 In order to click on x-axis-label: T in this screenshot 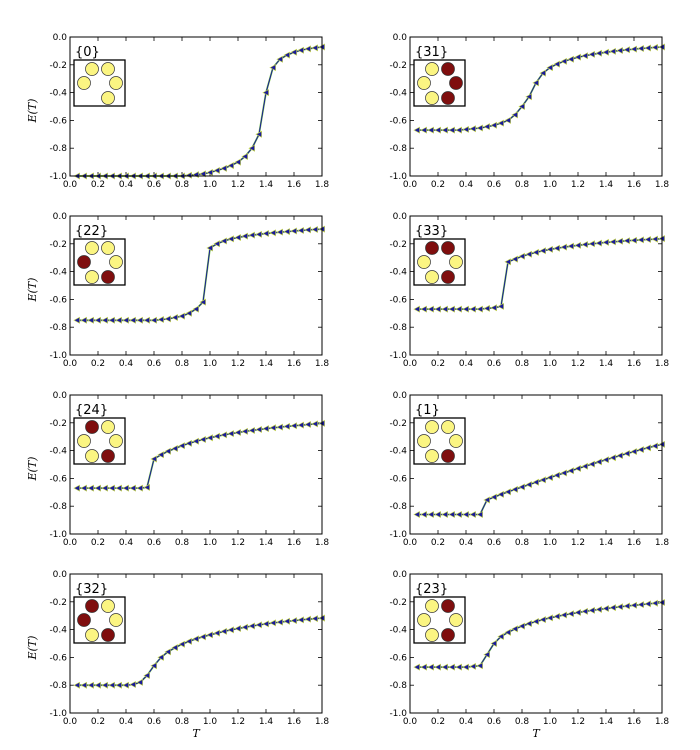, I will do `click(536, 733)`.